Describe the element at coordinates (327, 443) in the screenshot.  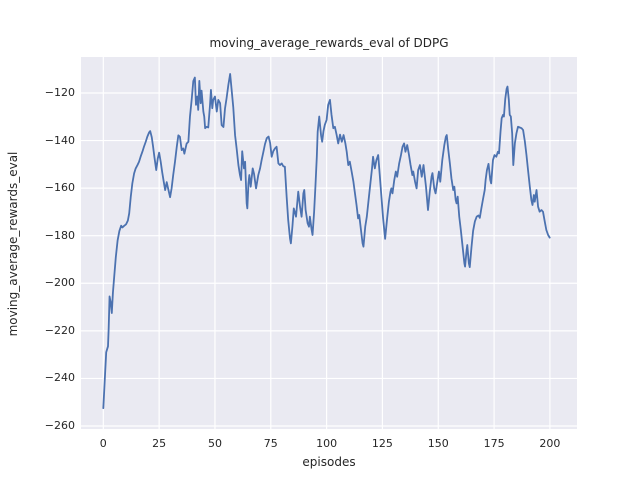
I see `x-tick-label: 100` at that location.